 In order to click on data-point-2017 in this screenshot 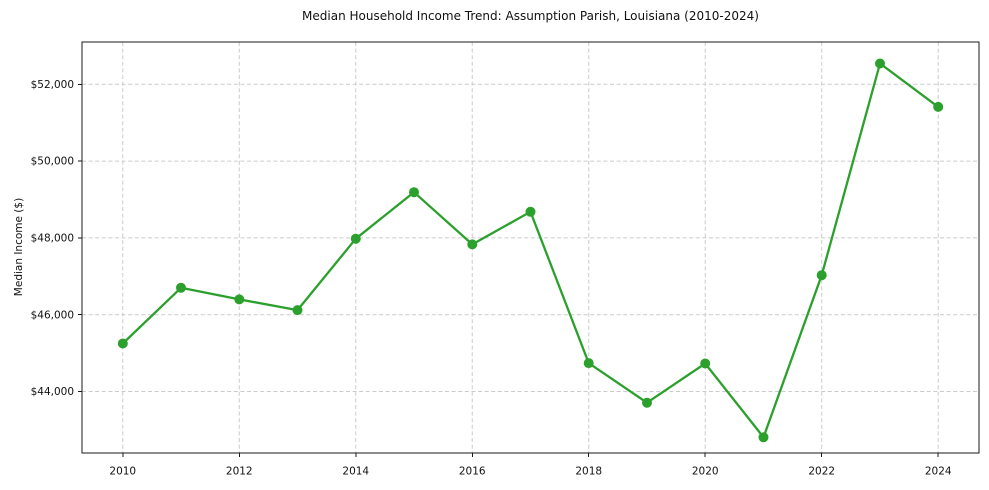, I will do `click(530, 211)`.